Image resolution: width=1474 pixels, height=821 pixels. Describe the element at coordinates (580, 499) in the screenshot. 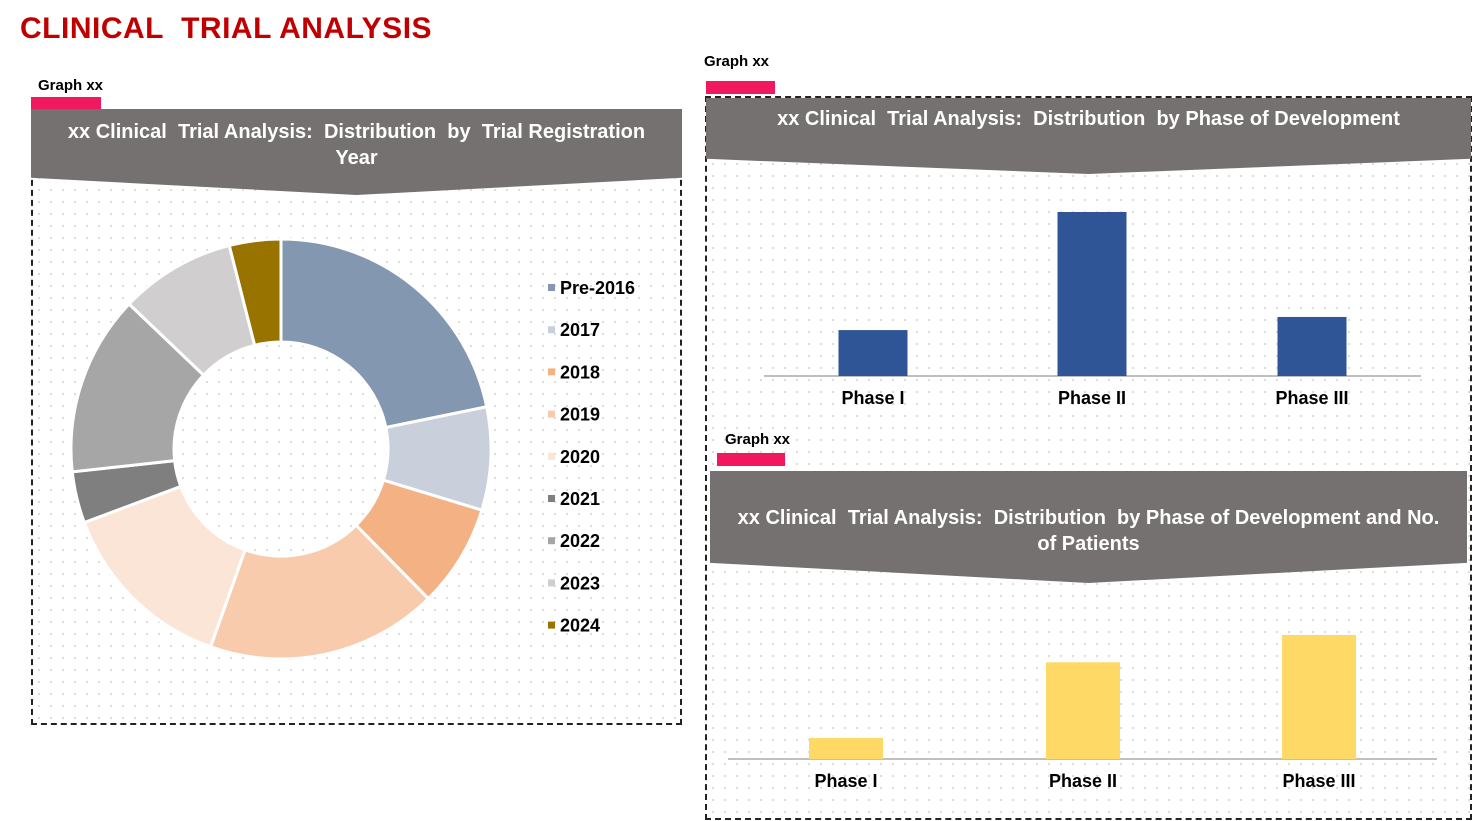

I see `legend-item-label: 2021` at that location.